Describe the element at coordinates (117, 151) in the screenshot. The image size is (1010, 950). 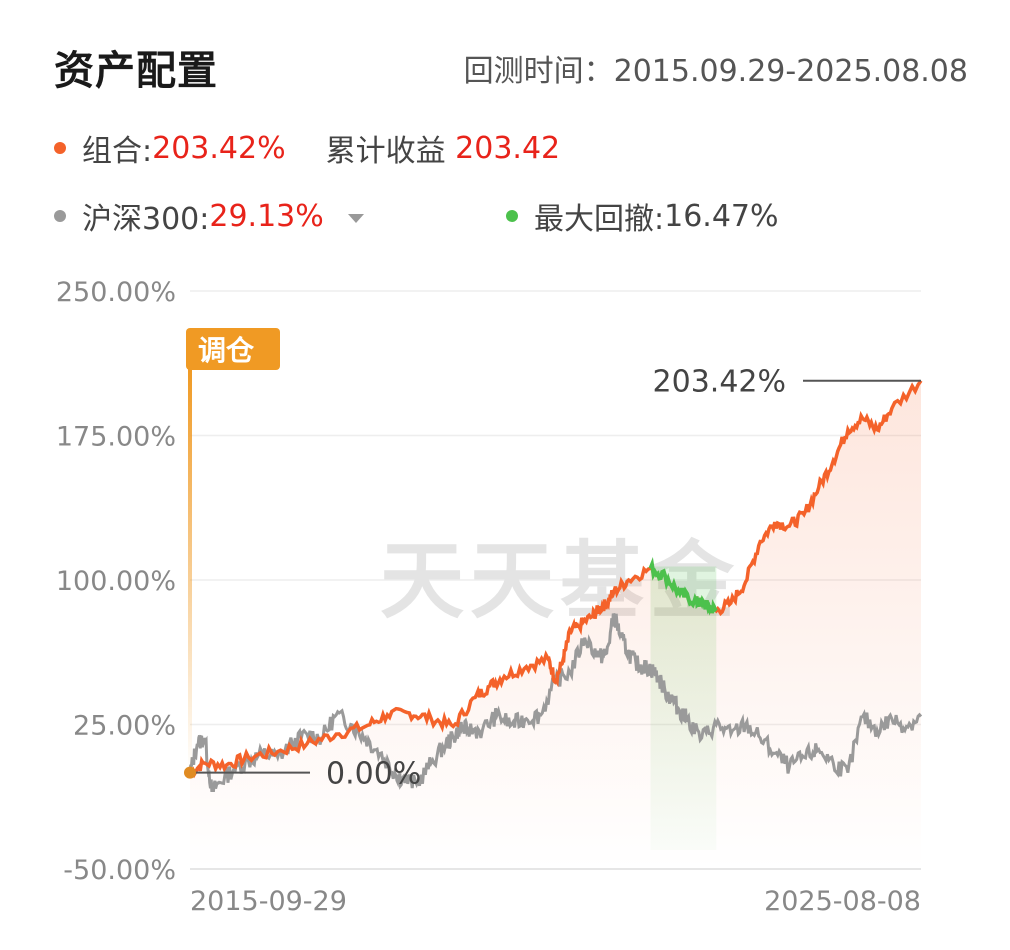
I see `portfolio-label: 组合:` at that location.